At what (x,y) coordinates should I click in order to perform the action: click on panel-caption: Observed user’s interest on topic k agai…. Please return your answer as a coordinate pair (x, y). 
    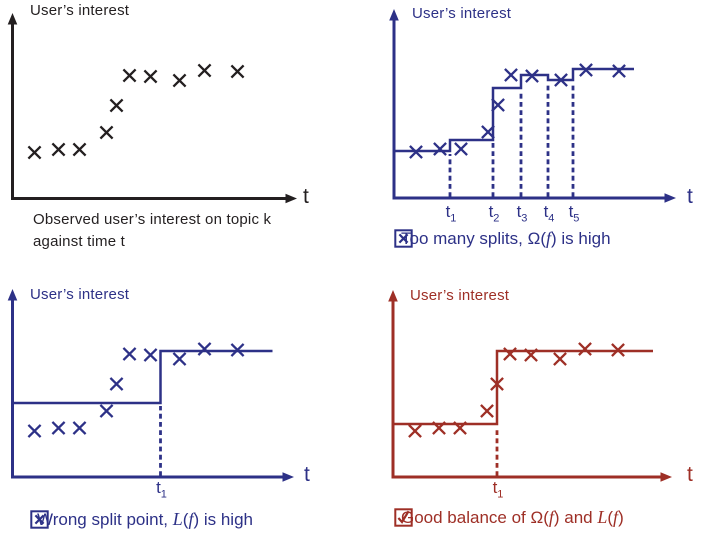
    Looking at the image, I should click on (152, 231).